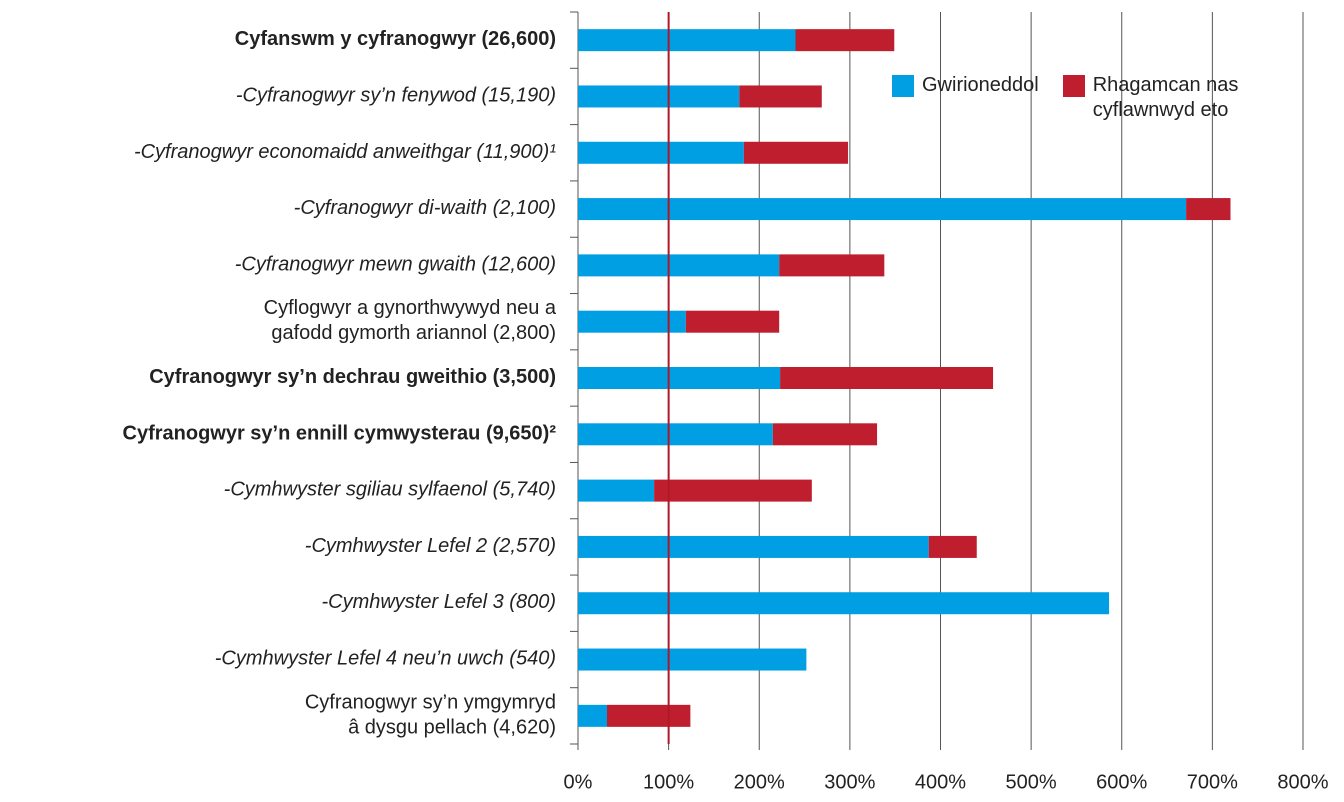 This screenshot has width=1344, height=802. What do you see at coordinates (980, 85) in the screenshot?
I see `legend-label: Gwirioneddol` at bounding box center [980, 85].